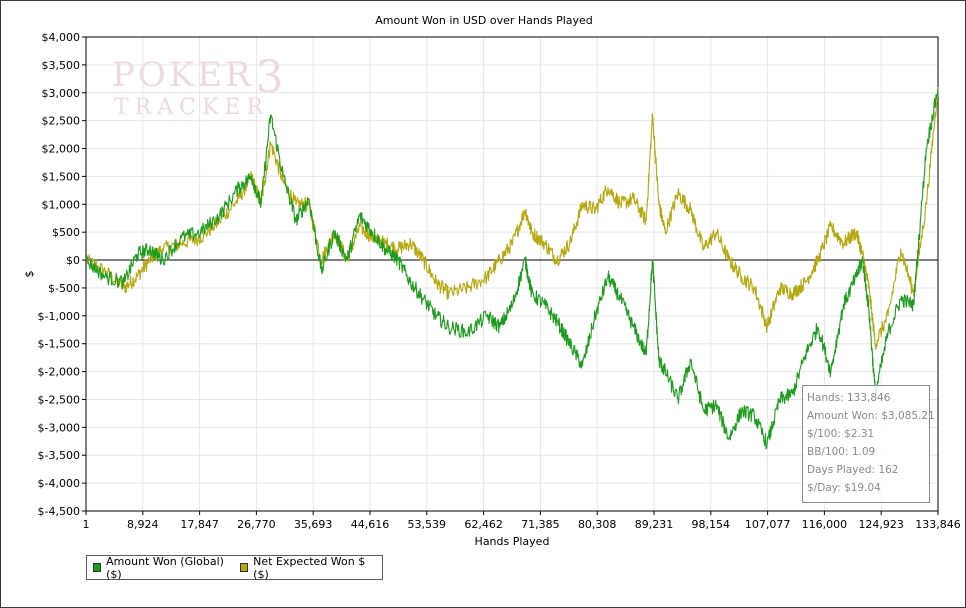  Describe the element at coordinates (59, 372) in the screenshot. I see `y-tick-label: $-2,000` at that location.